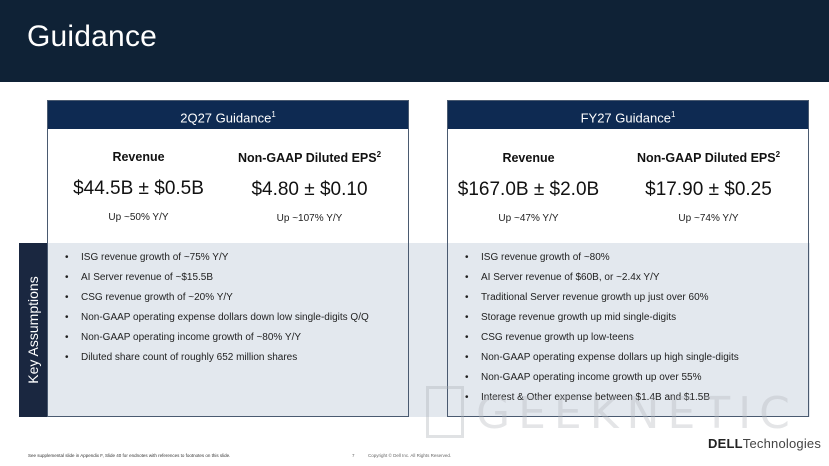 This screenshot has height=466, width=829. Describe the element at coordinates (602, 282) in the screenshot. I see `list-item: AI Server revenue of $60B, or ~2.4x Y/Y` at that location.